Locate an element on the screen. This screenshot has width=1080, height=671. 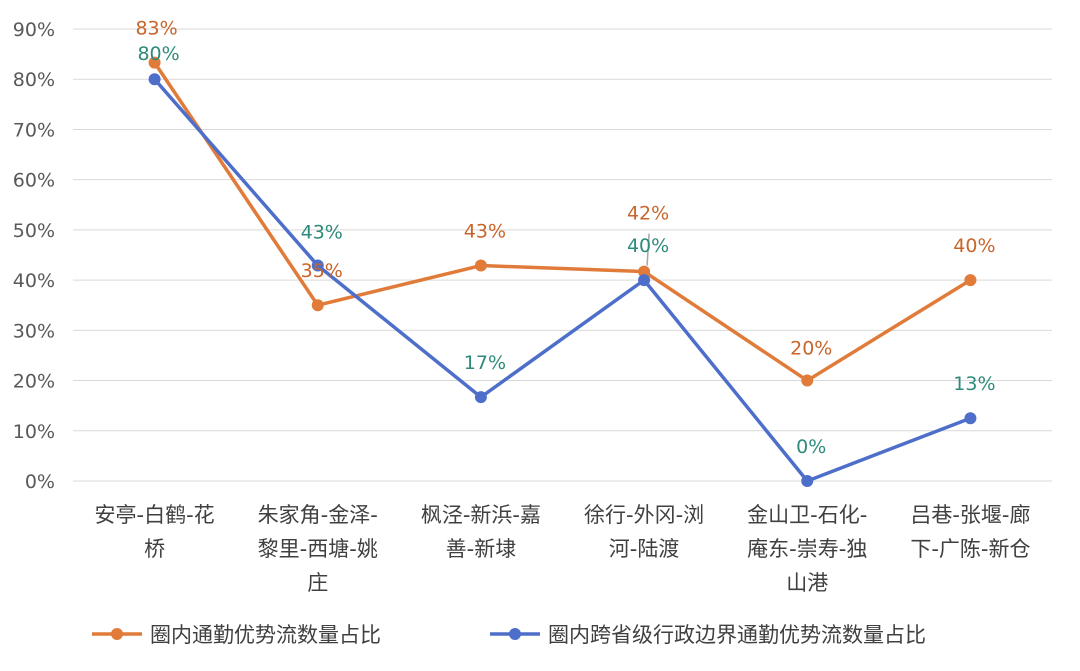
y-tick-label: 10% is located at coordinates (34, 432).